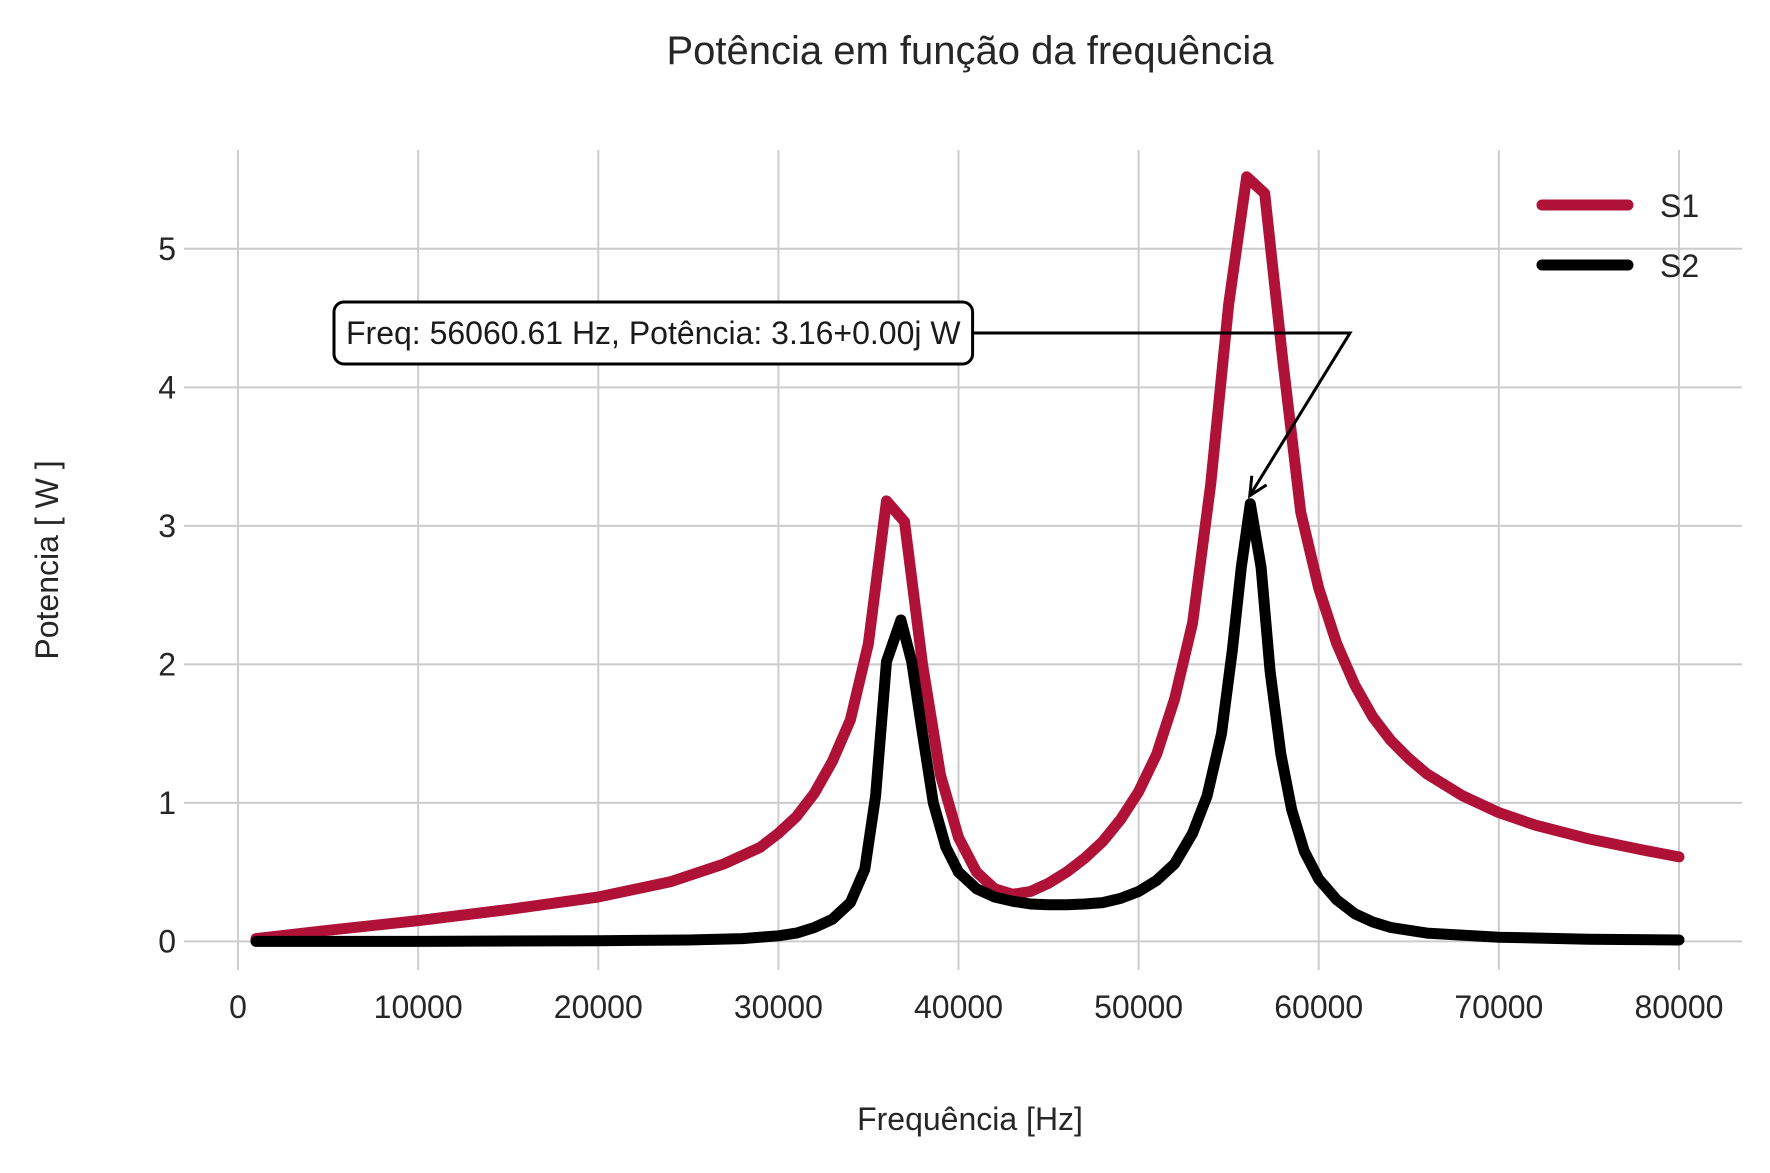 The image size is (1770, 1173). What do you see at coordinates (970, 1119) in the screenshot?
I see `x-axis-label: Frequência [Hz]` at bounding box center [970, 1119].